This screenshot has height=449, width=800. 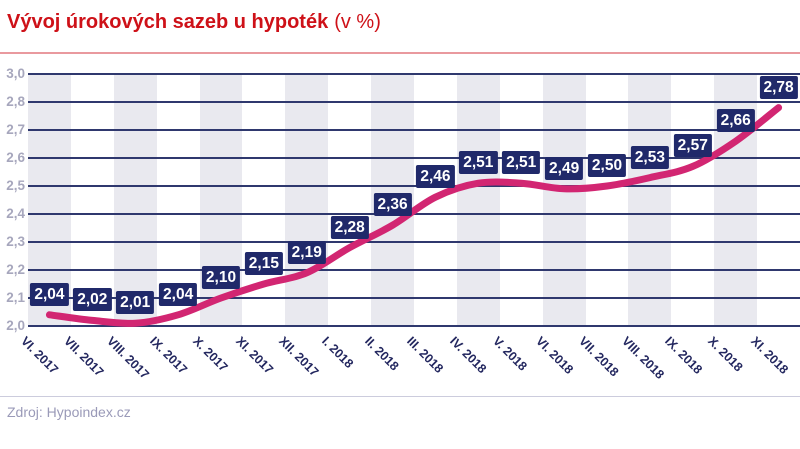 What do you see at coordinates (400, 396) in the screenshot?
I see `footer-divider` at bounding box center [400, 396].